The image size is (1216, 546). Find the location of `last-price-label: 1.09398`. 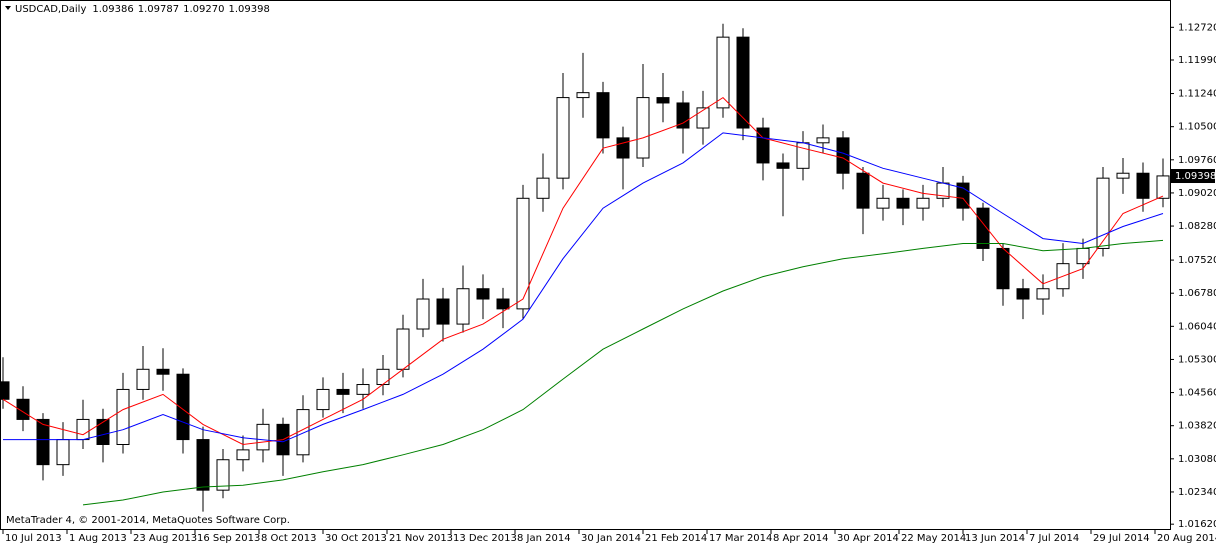

last-price-label: 1.09398 is located at coordinates (1195, 176).